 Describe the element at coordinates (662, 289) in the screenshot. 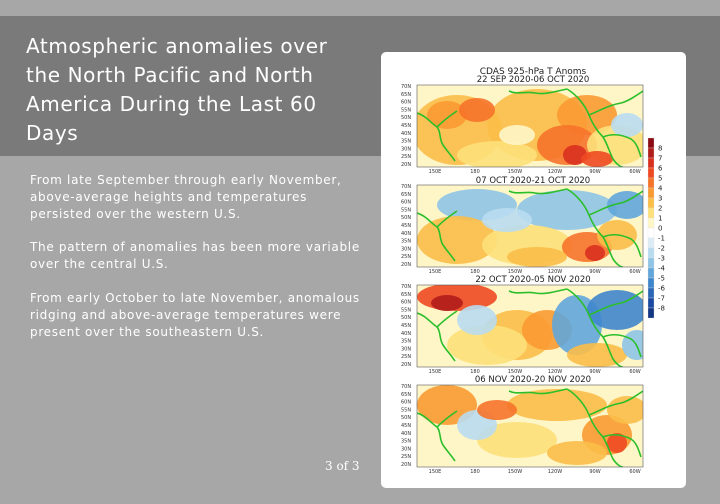

I see `colorbar-tick-label: -6` at that location.